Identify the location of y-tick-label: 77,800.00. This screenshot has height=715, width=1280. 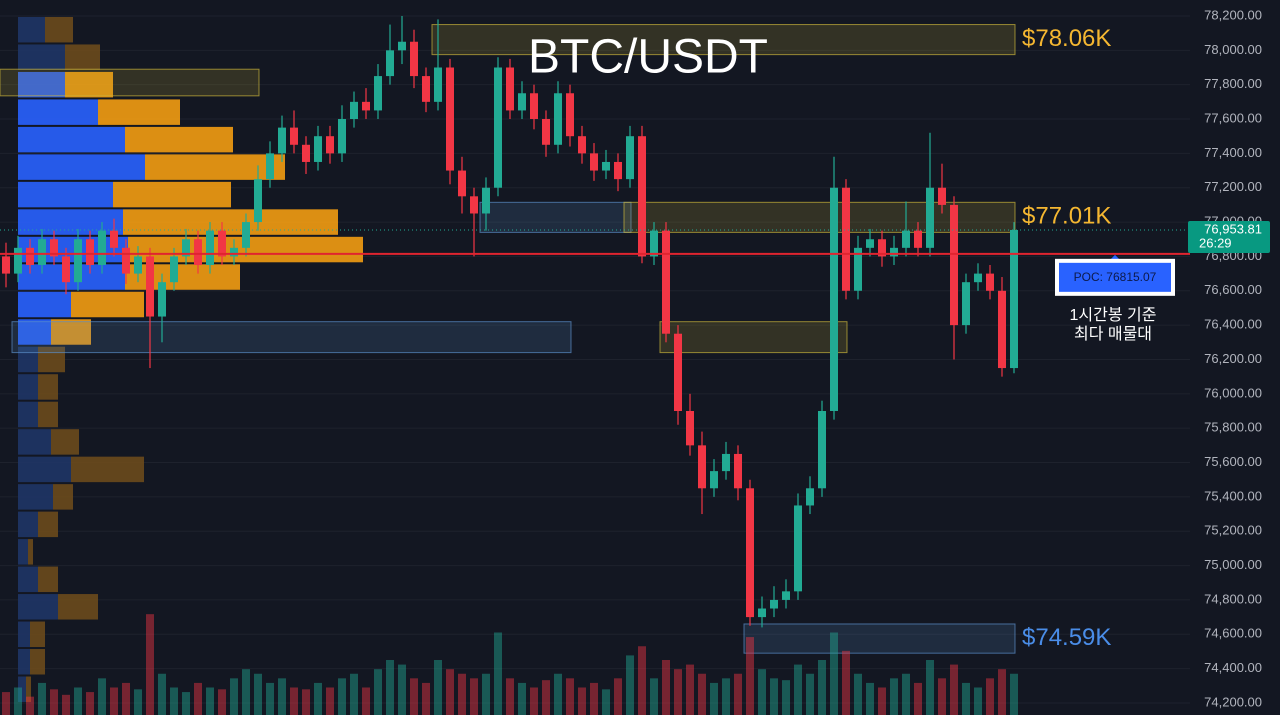
(1233, 83).